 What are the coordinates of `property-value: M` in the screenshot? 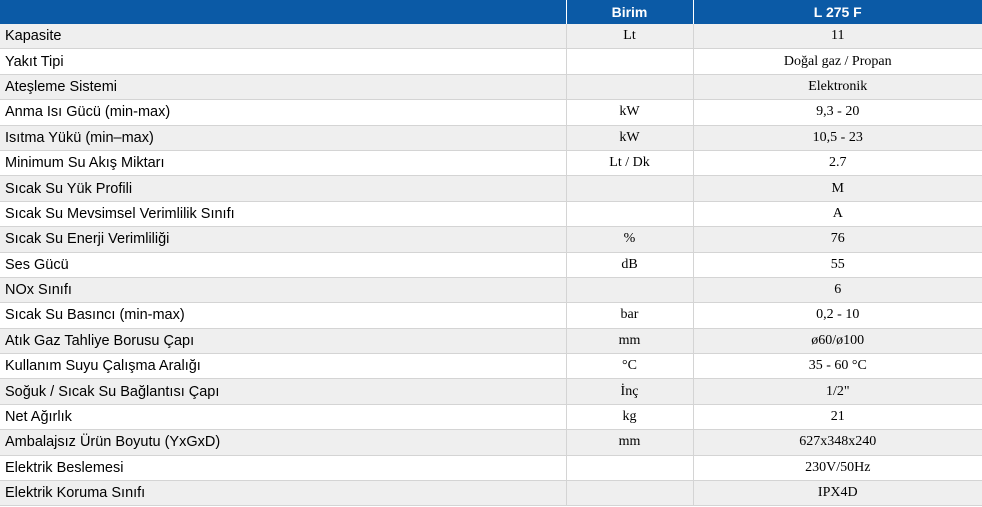 It's located at (837, 188).